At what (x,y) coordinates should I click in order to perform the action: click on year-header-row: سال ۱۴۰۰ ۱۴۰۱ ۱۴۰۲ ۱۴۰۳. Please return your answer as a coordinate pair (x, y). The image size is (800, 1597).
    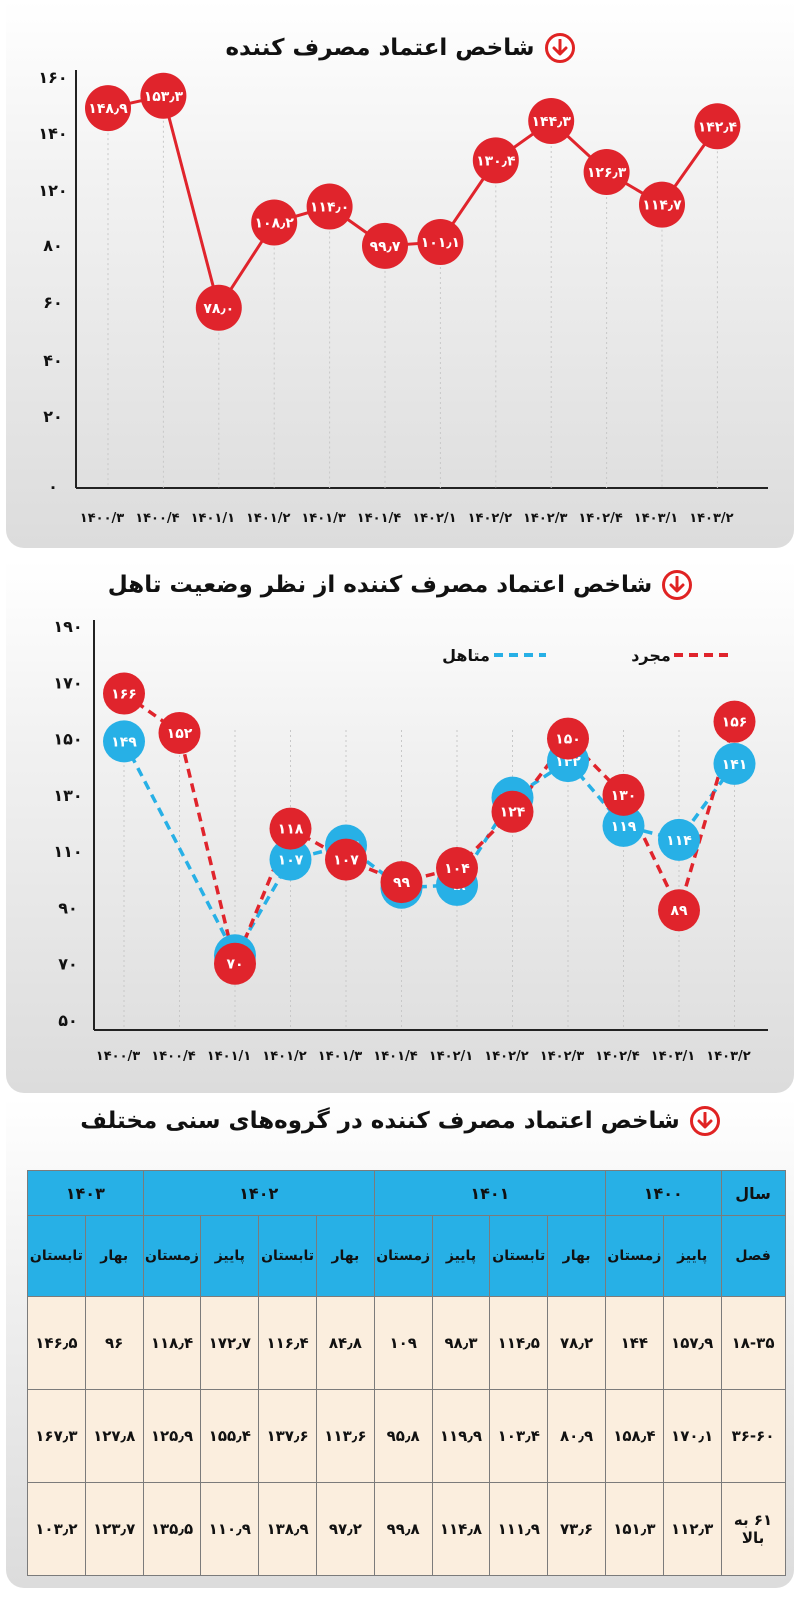
    Looking at the image, I should click on (406, 1193).